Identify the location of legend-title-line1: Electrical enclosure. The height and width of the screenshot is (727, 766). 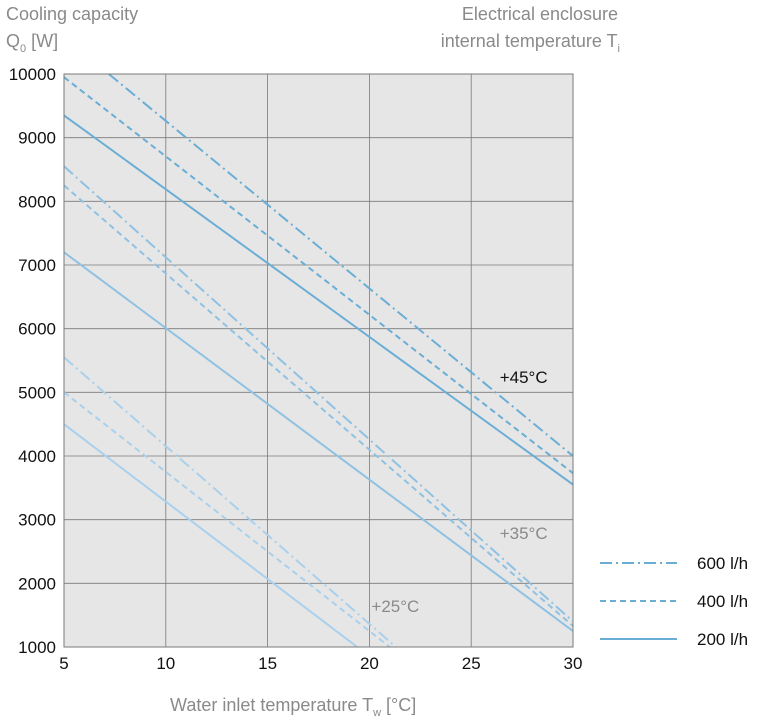
(540, 14).